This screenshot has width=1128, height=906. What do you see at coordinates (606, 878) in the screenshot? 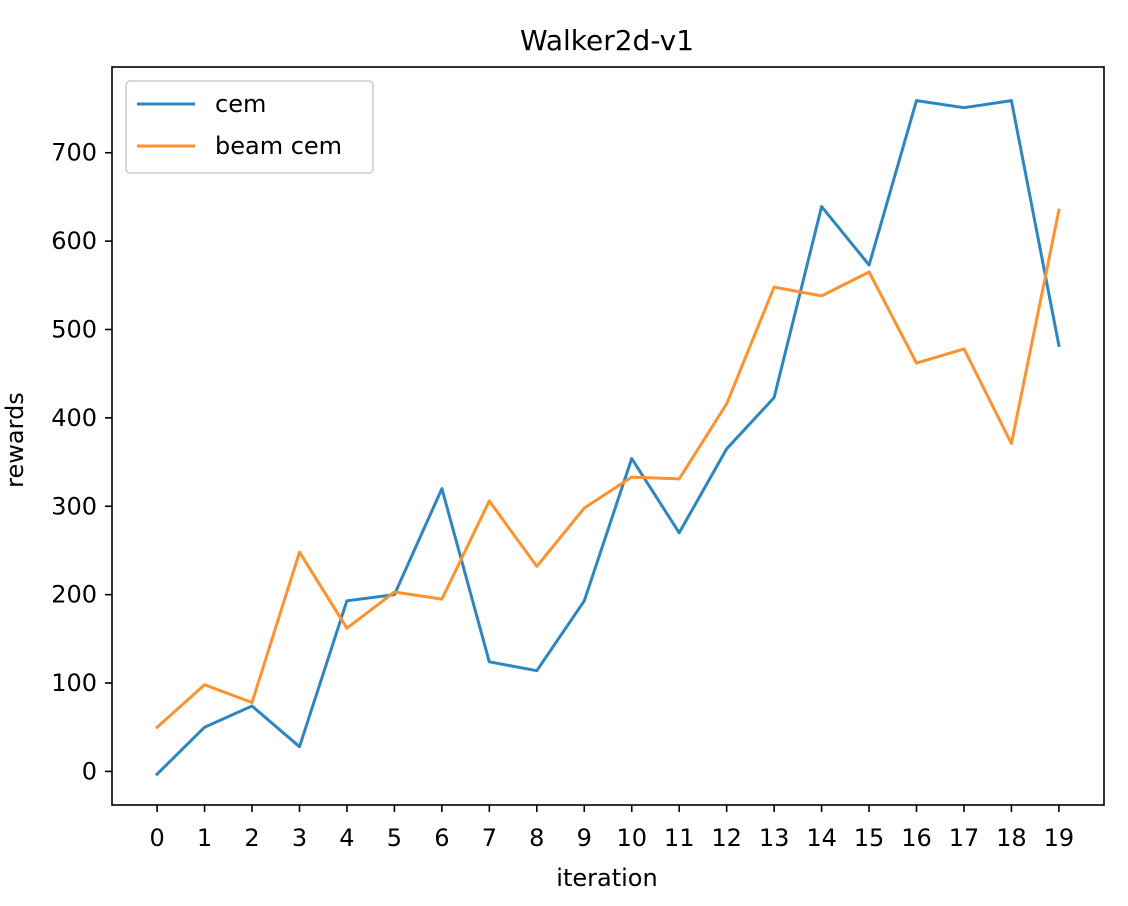
I see `x-axis-label: iteration` at bounding box center [606, 878].